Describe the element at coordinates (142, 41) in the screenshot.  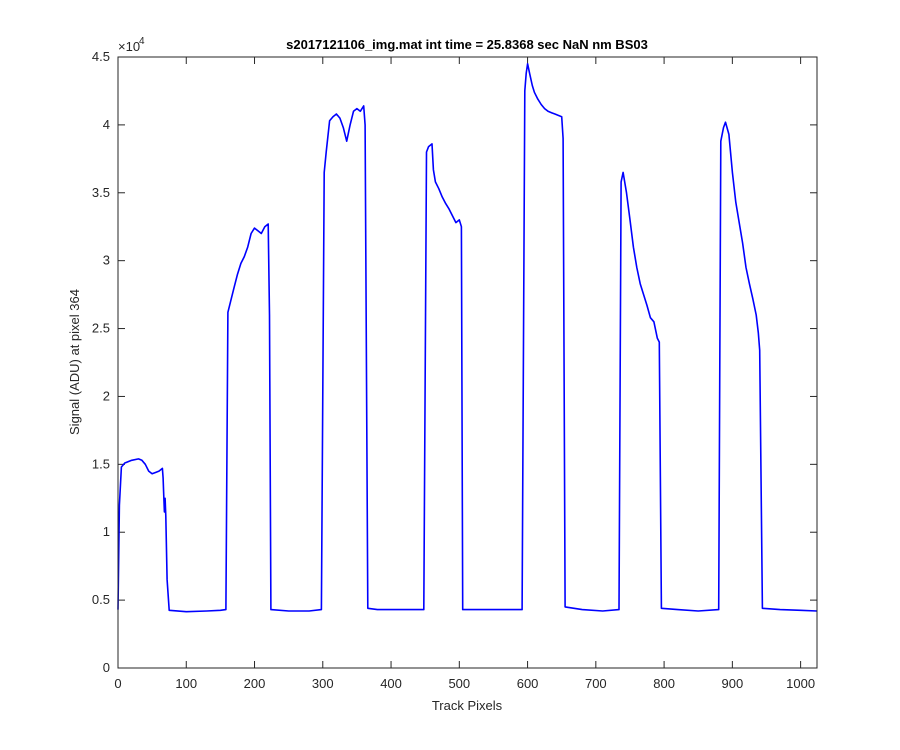
I see `y-exponent-power: 4` at that location.